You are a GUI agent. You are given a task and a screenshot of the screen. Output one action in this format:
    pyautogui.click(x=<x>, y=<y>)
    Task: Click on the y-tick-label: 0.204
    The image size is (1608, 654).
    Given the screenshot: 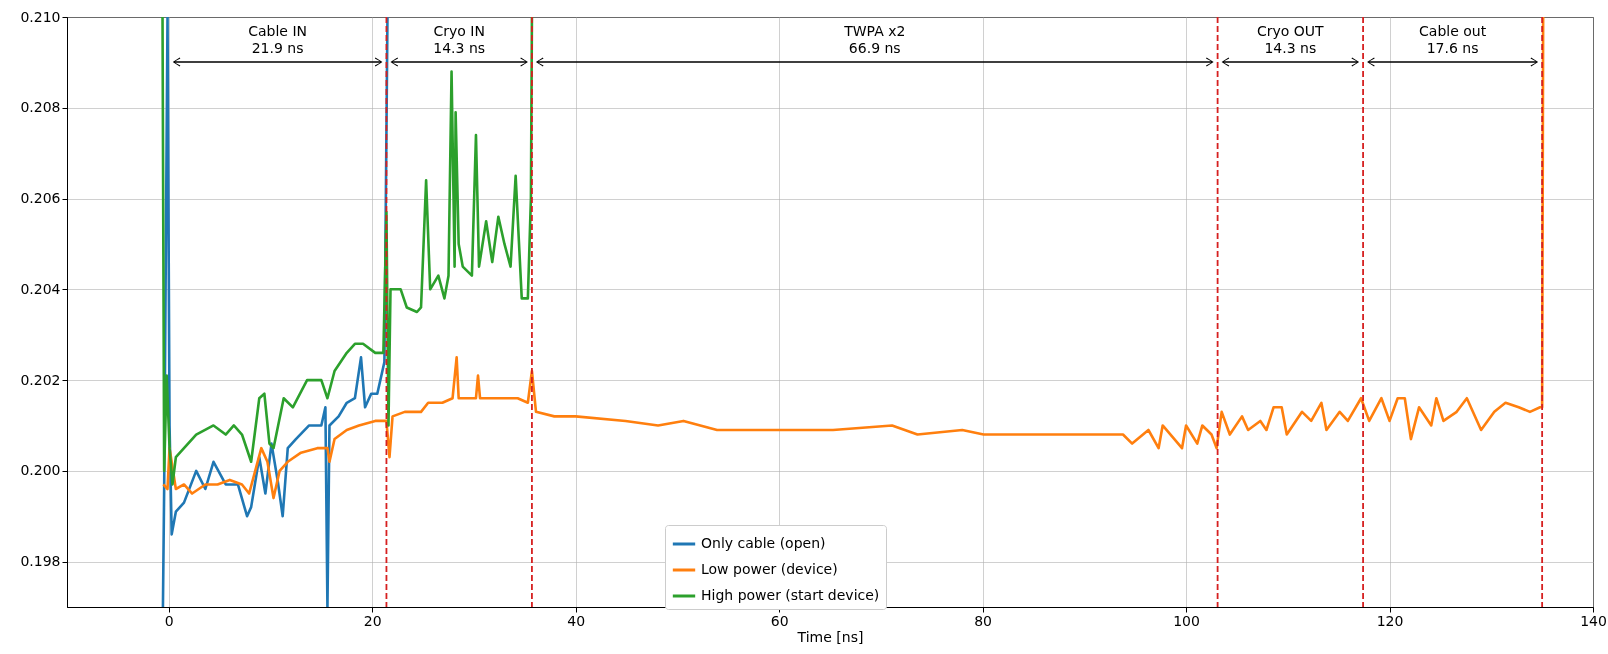 What is the action you would take?
    pyautogui.click(x=40, y=288)
    